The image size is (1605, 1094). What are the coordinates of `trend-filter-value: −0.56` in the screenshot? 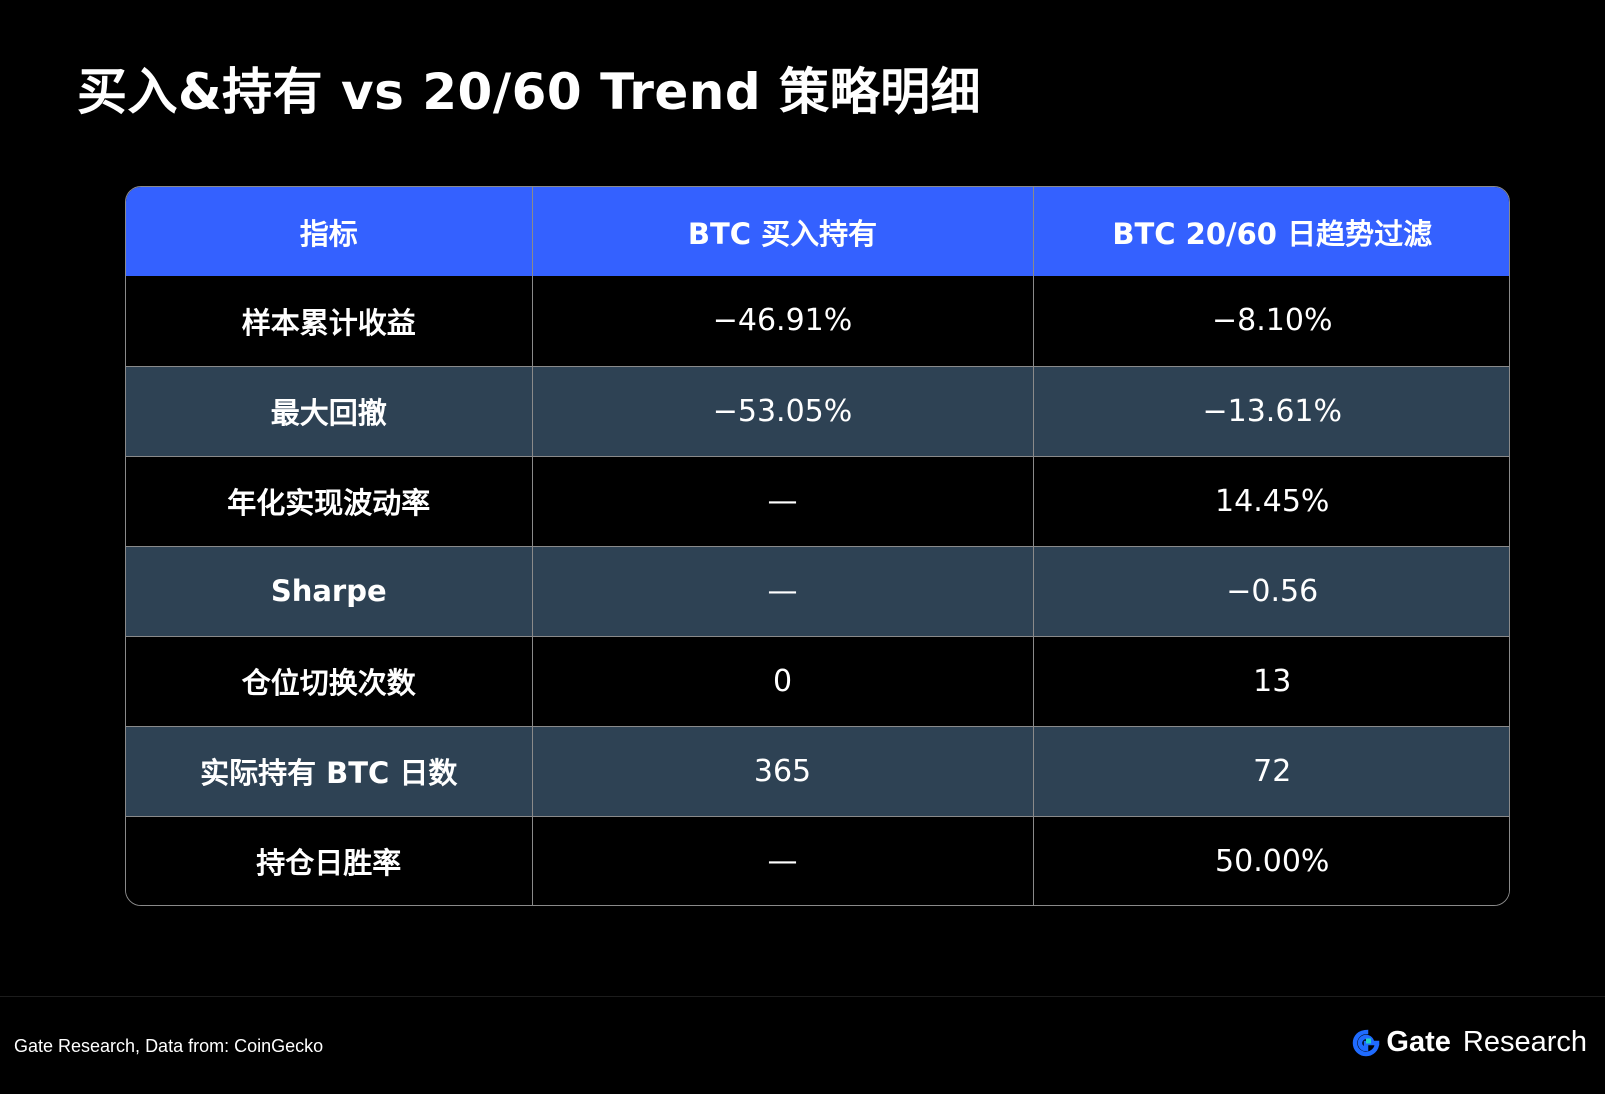 It's located at (1272, 591).